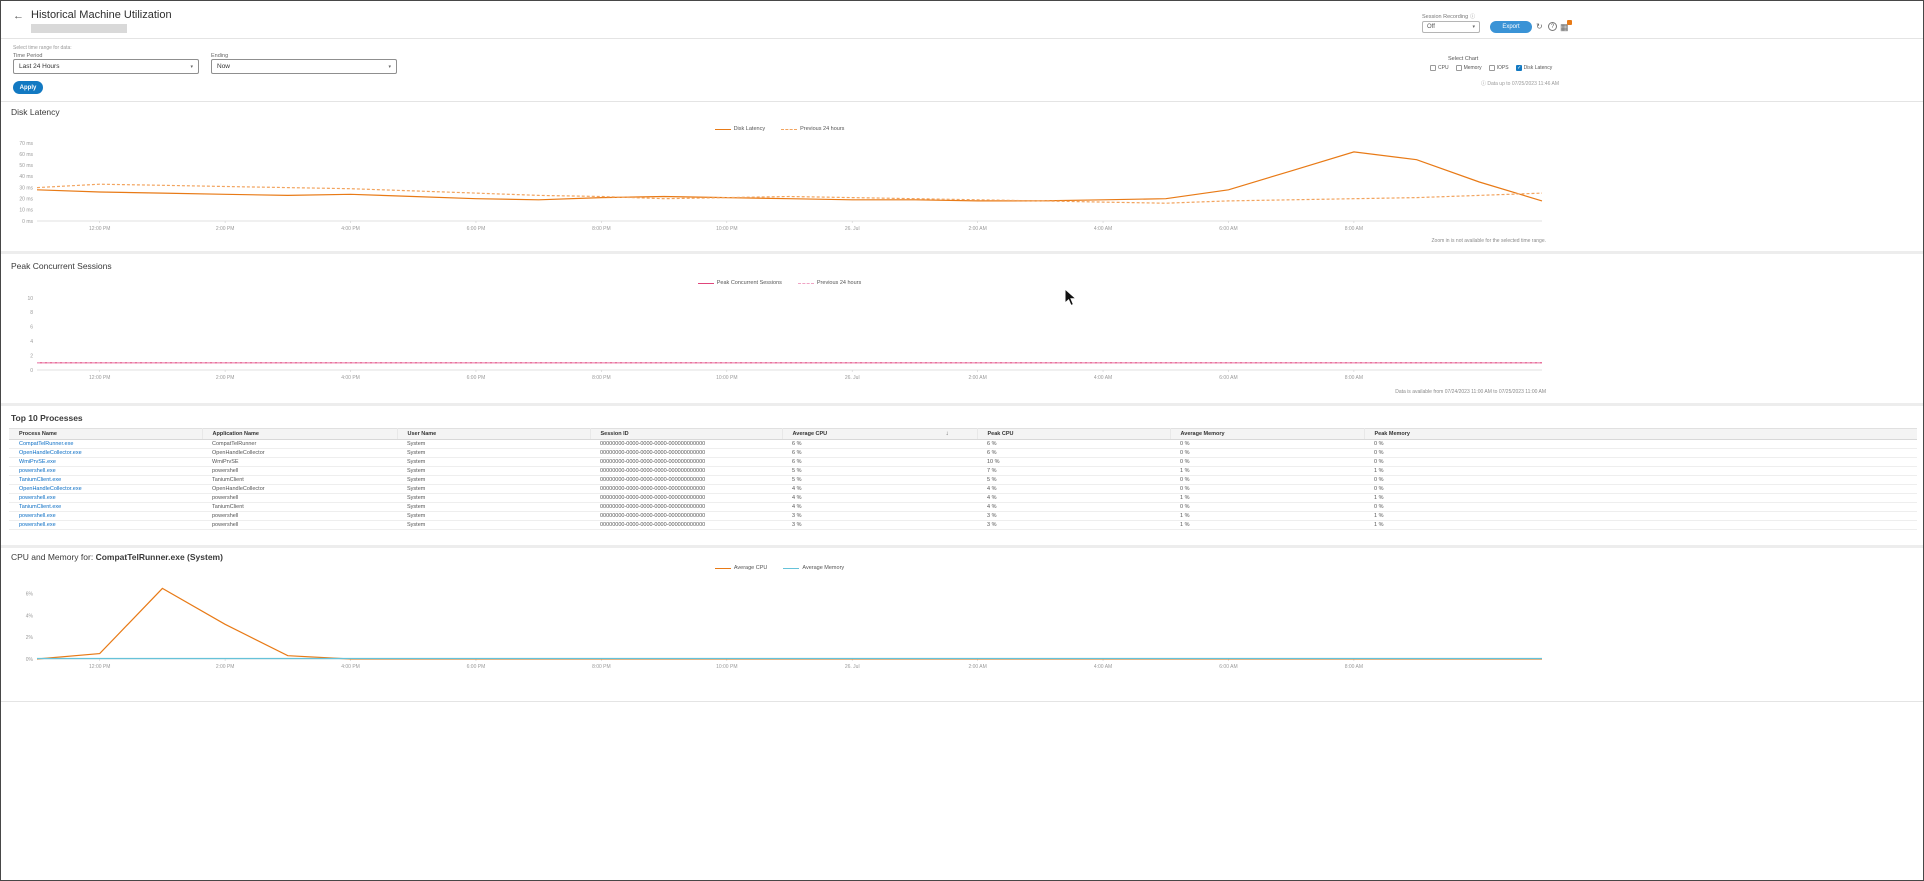 The width and height of the screenshot is (1924, 881). I want to click on table-cell: 5 %, so click(879, 480).